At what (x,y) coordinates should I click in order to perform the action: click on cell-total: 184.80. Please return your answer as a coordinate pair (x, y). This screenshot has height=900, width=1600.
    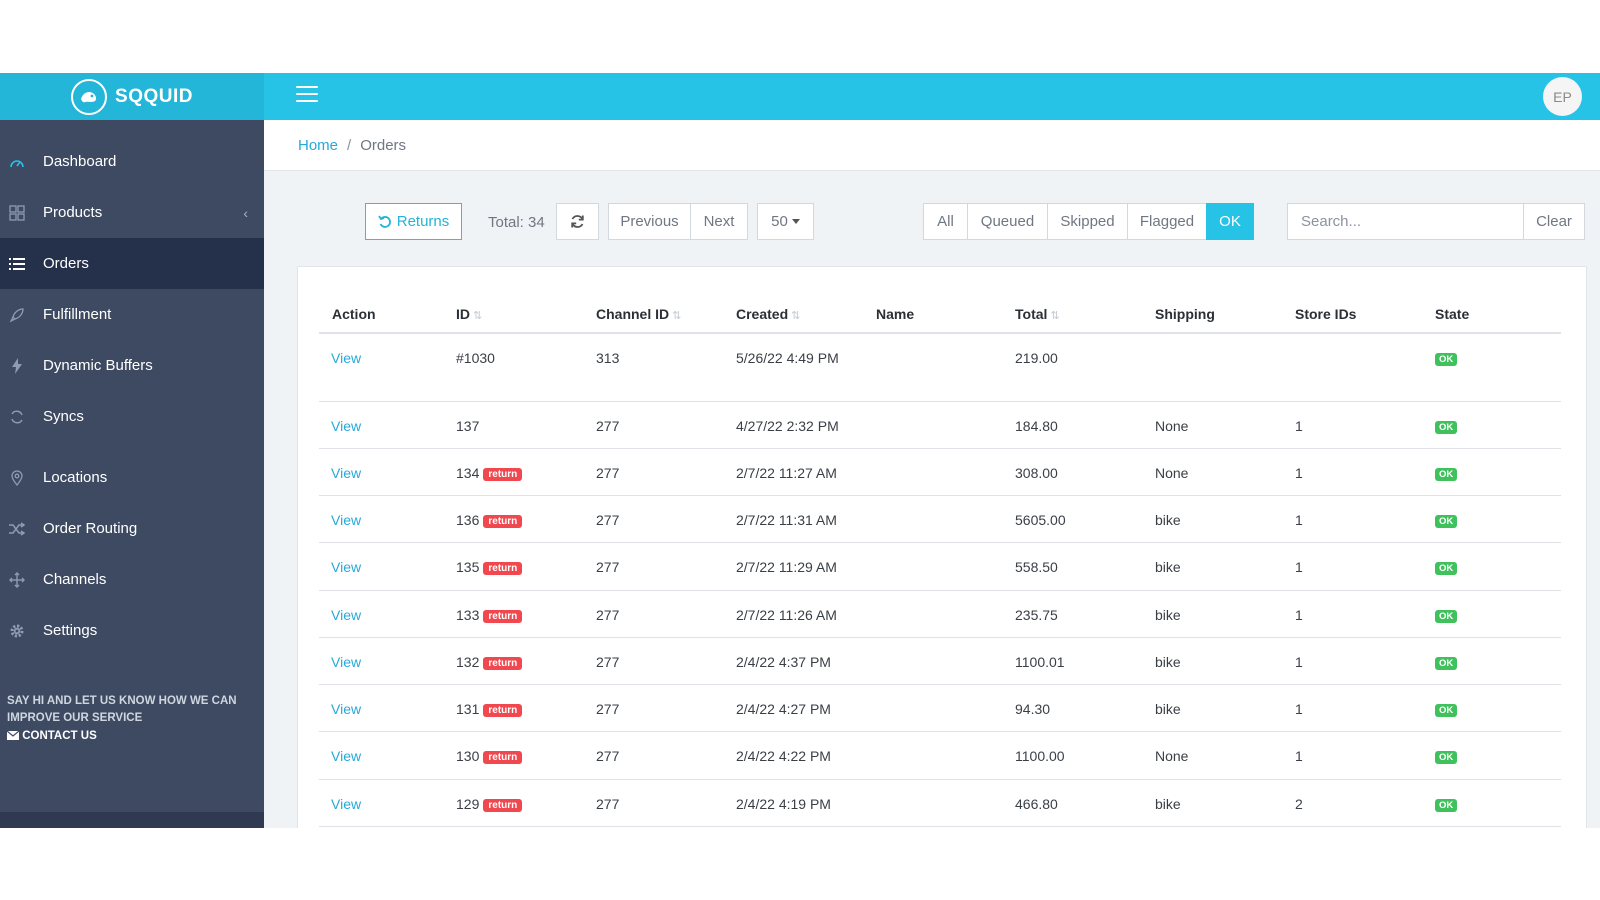
    Looking at the image, I should click on (1036, 426).